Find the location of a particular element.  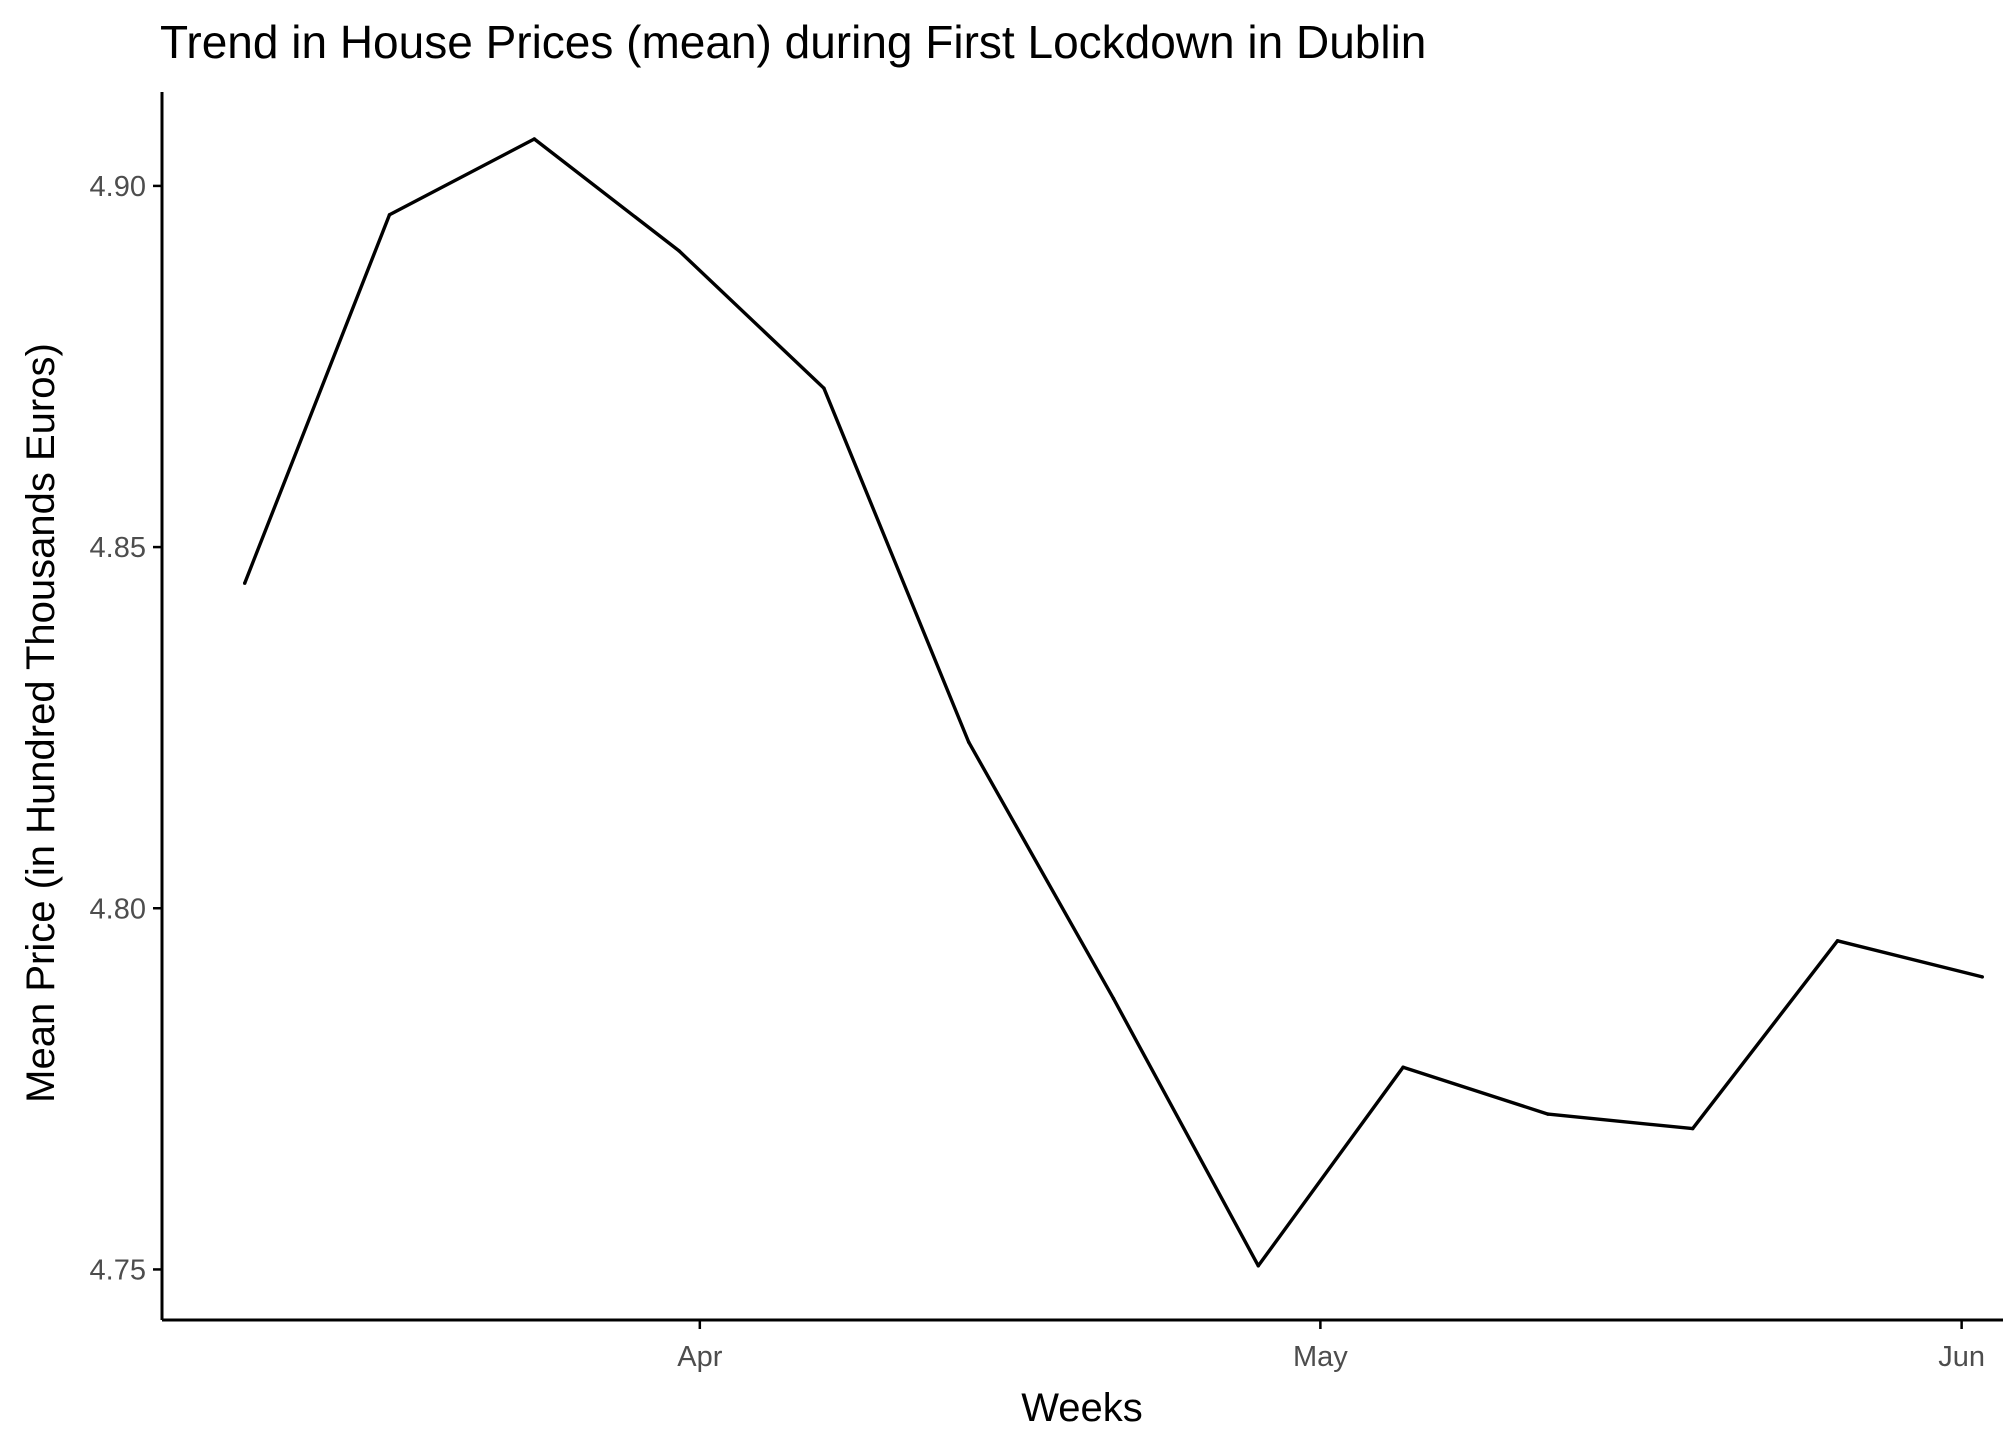

x-tick-label: Apr is located at coordinates (699, 1357).